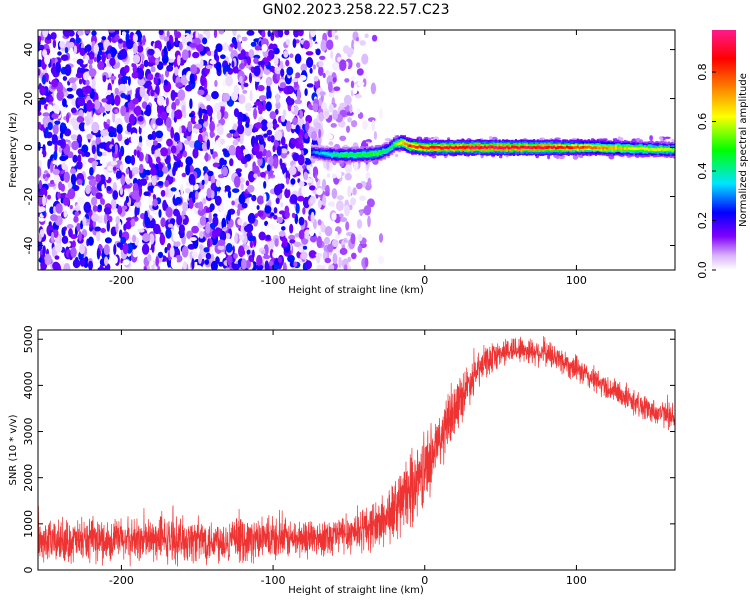 This screenshot has height=600, width=750. Describe the element at coordinates (541, 139) in the screenshot. I see `spectrogram-halo-blob` at that location.